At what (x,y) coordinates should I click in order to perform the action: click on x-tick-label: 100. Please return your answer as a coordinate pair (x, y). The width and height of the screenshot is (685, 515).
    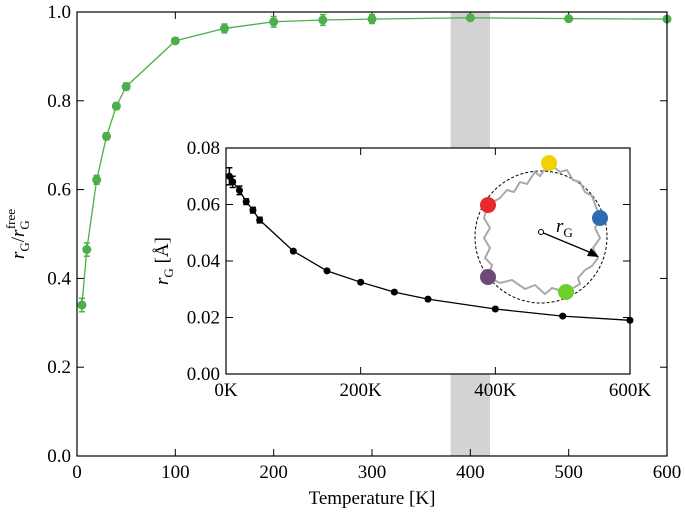
    Looking at the image, I should click on (175, 472).